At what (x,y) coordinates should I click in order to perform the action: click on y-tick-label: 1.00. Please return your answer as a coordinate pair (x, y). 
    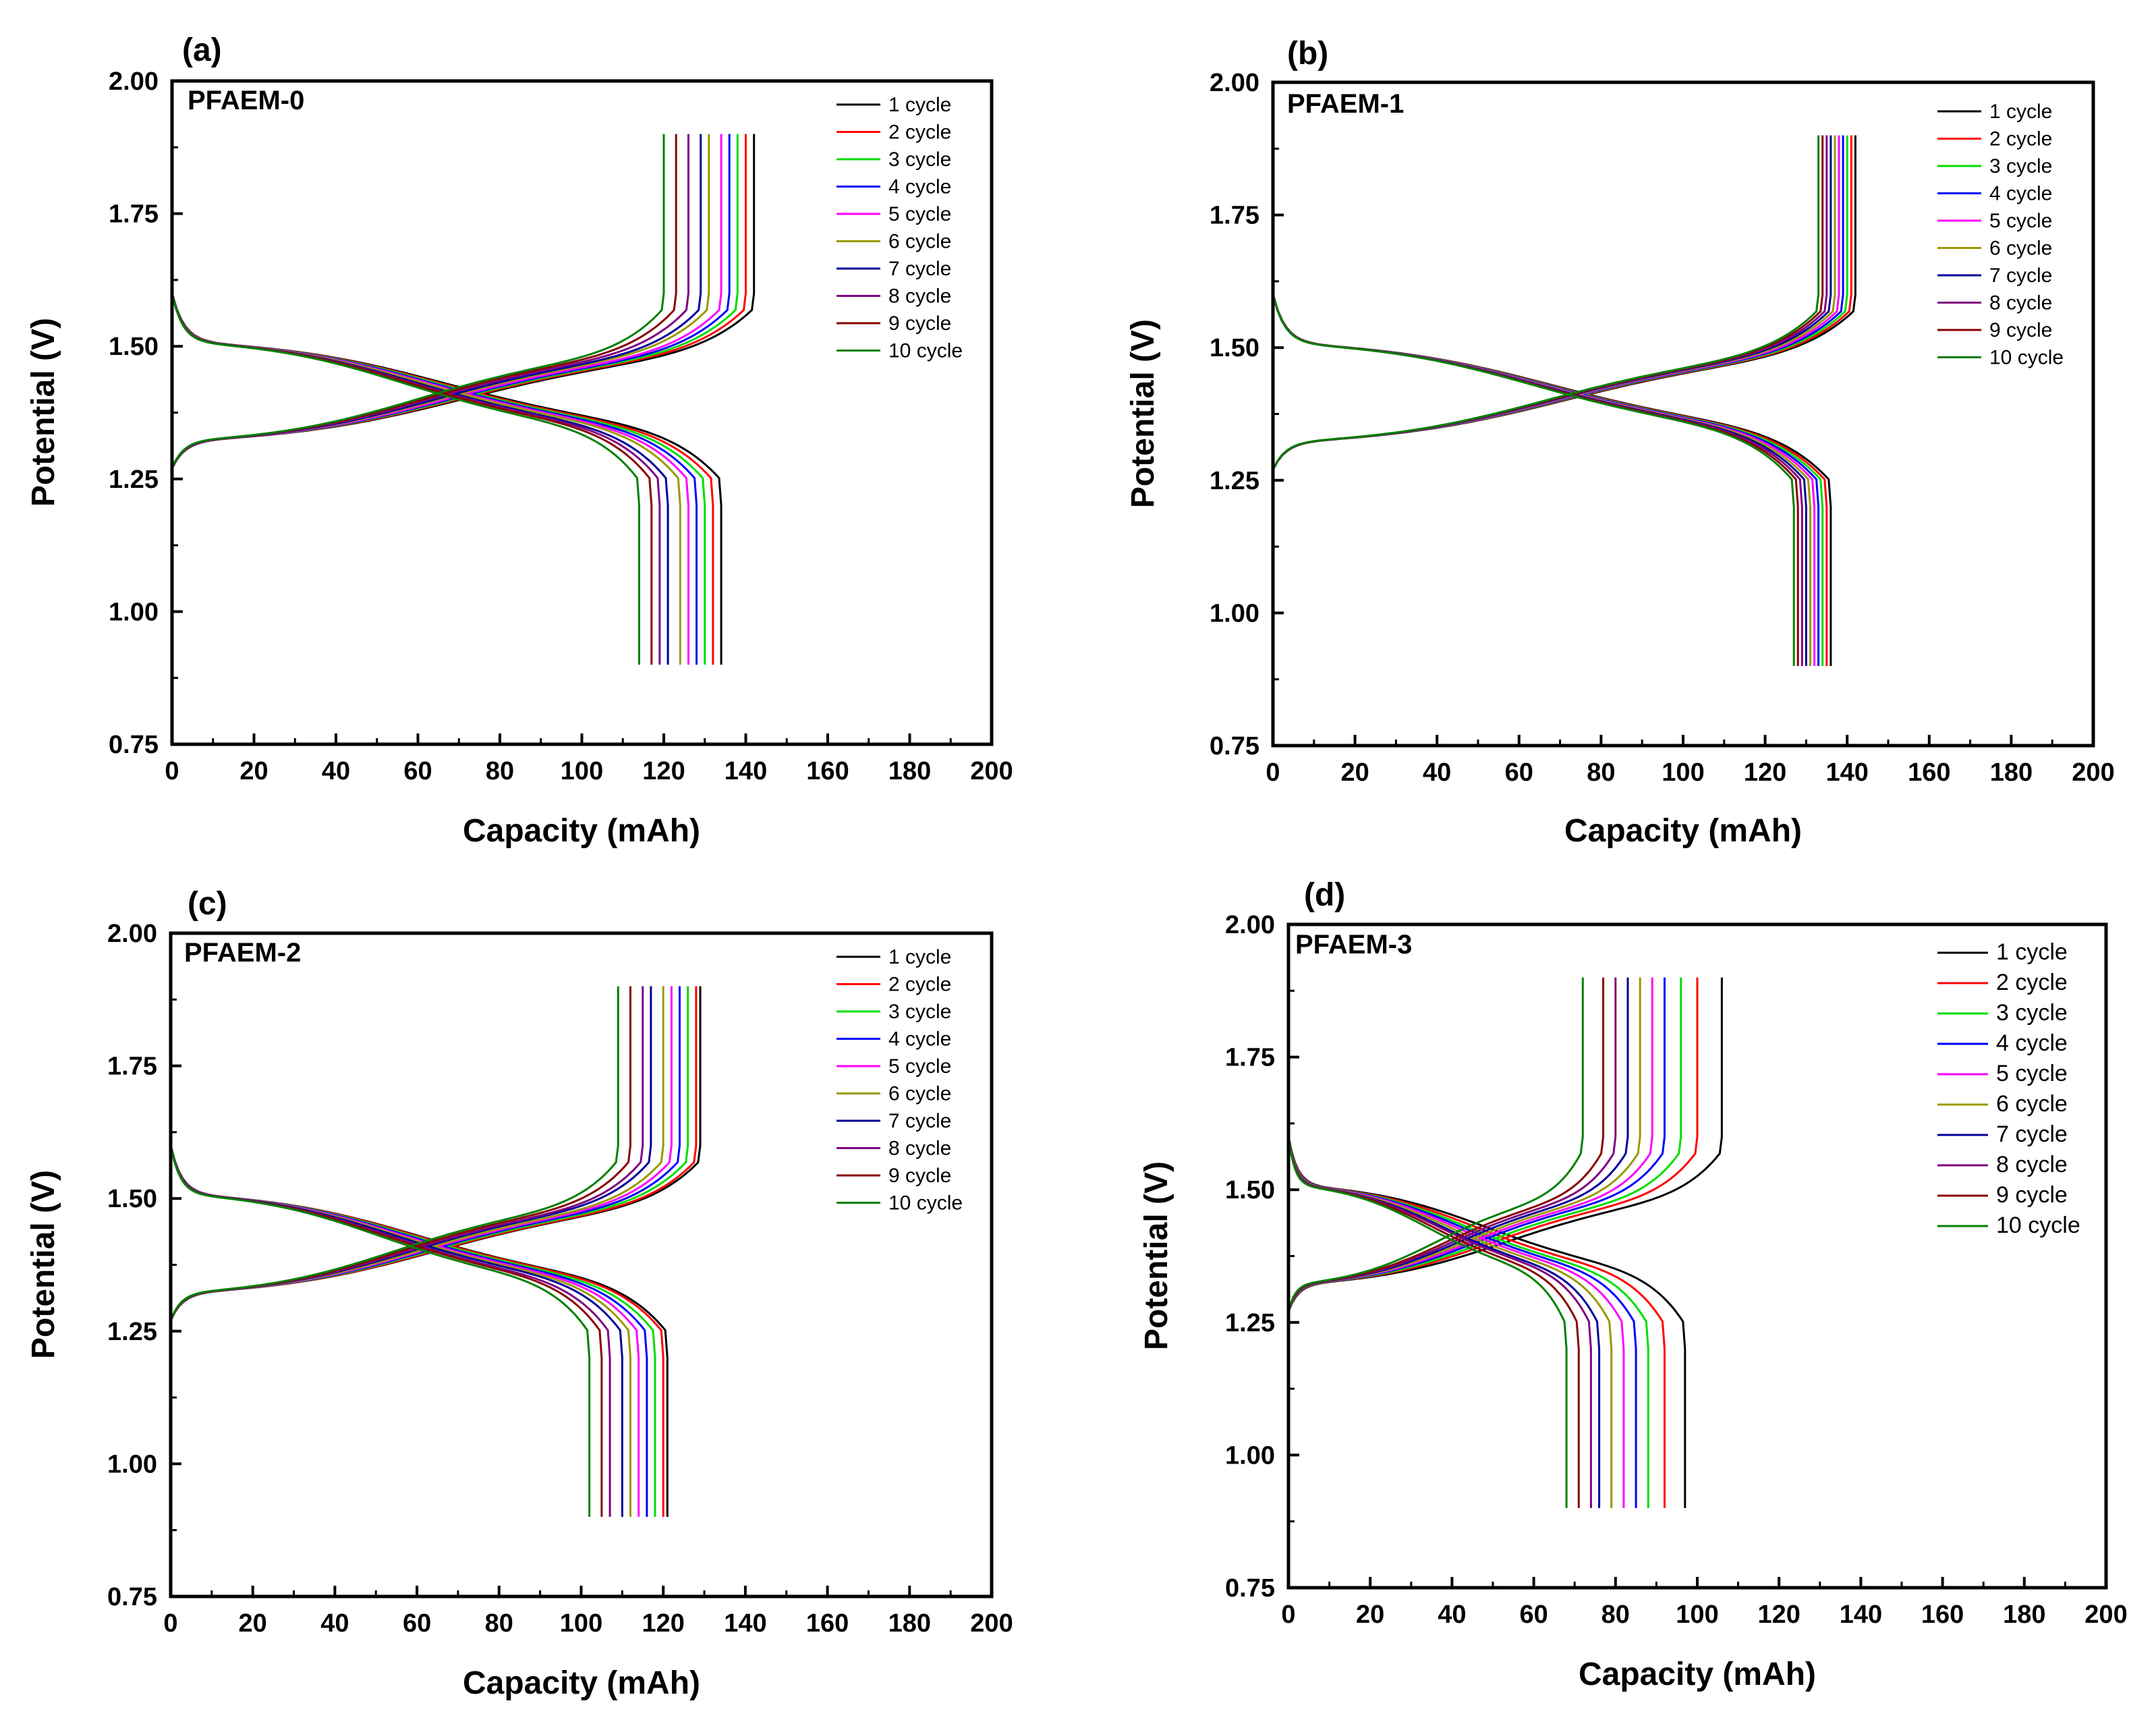
    Looking at the image, I should click on (134, 612).